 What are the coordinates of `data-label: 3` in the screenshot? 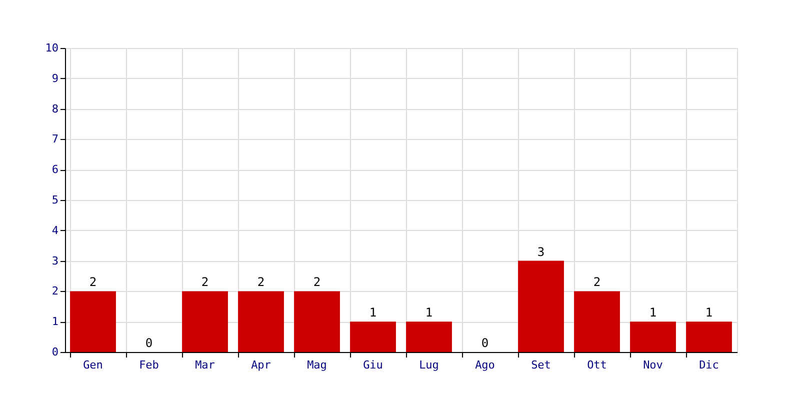 It's located at (541, 251).